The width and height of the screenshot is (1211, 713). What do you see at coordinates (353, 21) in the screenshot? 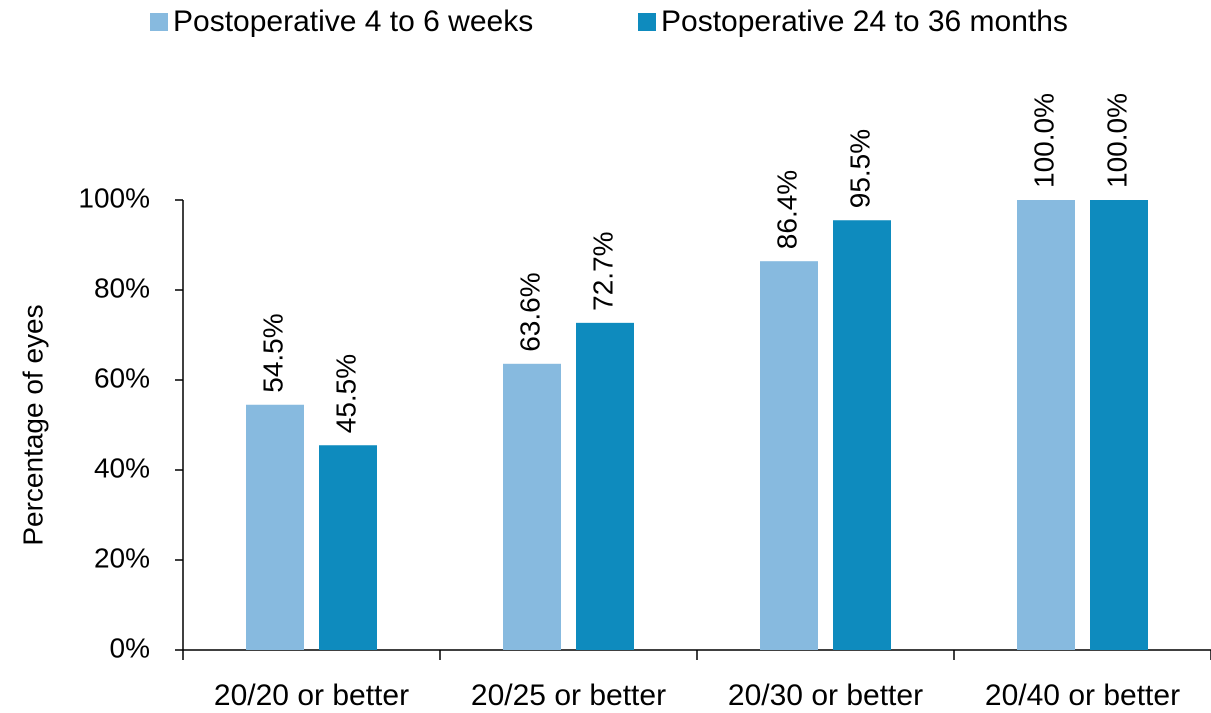
I see `legend-label: Postoperative 4 to 6 weeks` at bounding box center [353, 21].